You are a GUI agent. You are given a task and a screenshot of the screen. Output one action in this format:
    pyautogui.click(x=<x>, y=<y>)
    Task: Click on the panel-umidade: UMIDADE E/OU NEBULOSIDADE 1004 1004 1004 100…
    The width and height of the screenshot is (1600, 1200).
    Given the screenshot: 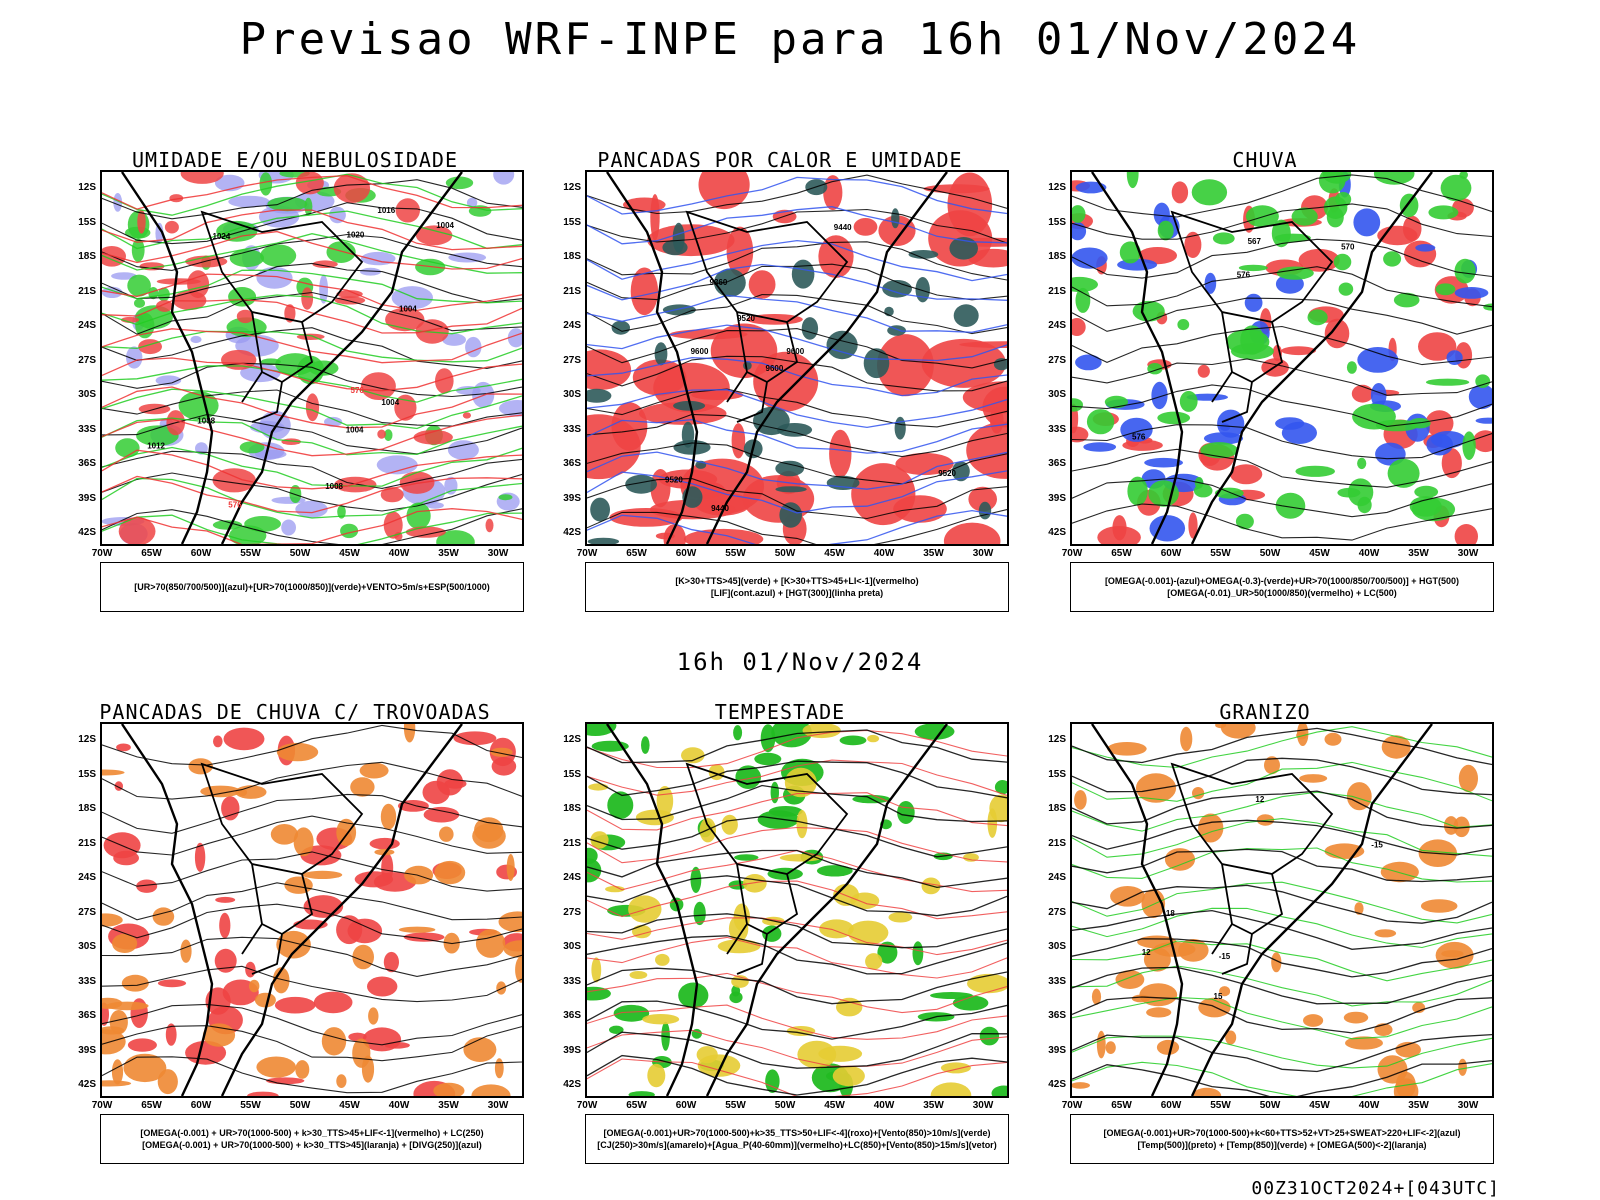 What is the action you would take?
    pyautogui.click(x=295, y=388)
    